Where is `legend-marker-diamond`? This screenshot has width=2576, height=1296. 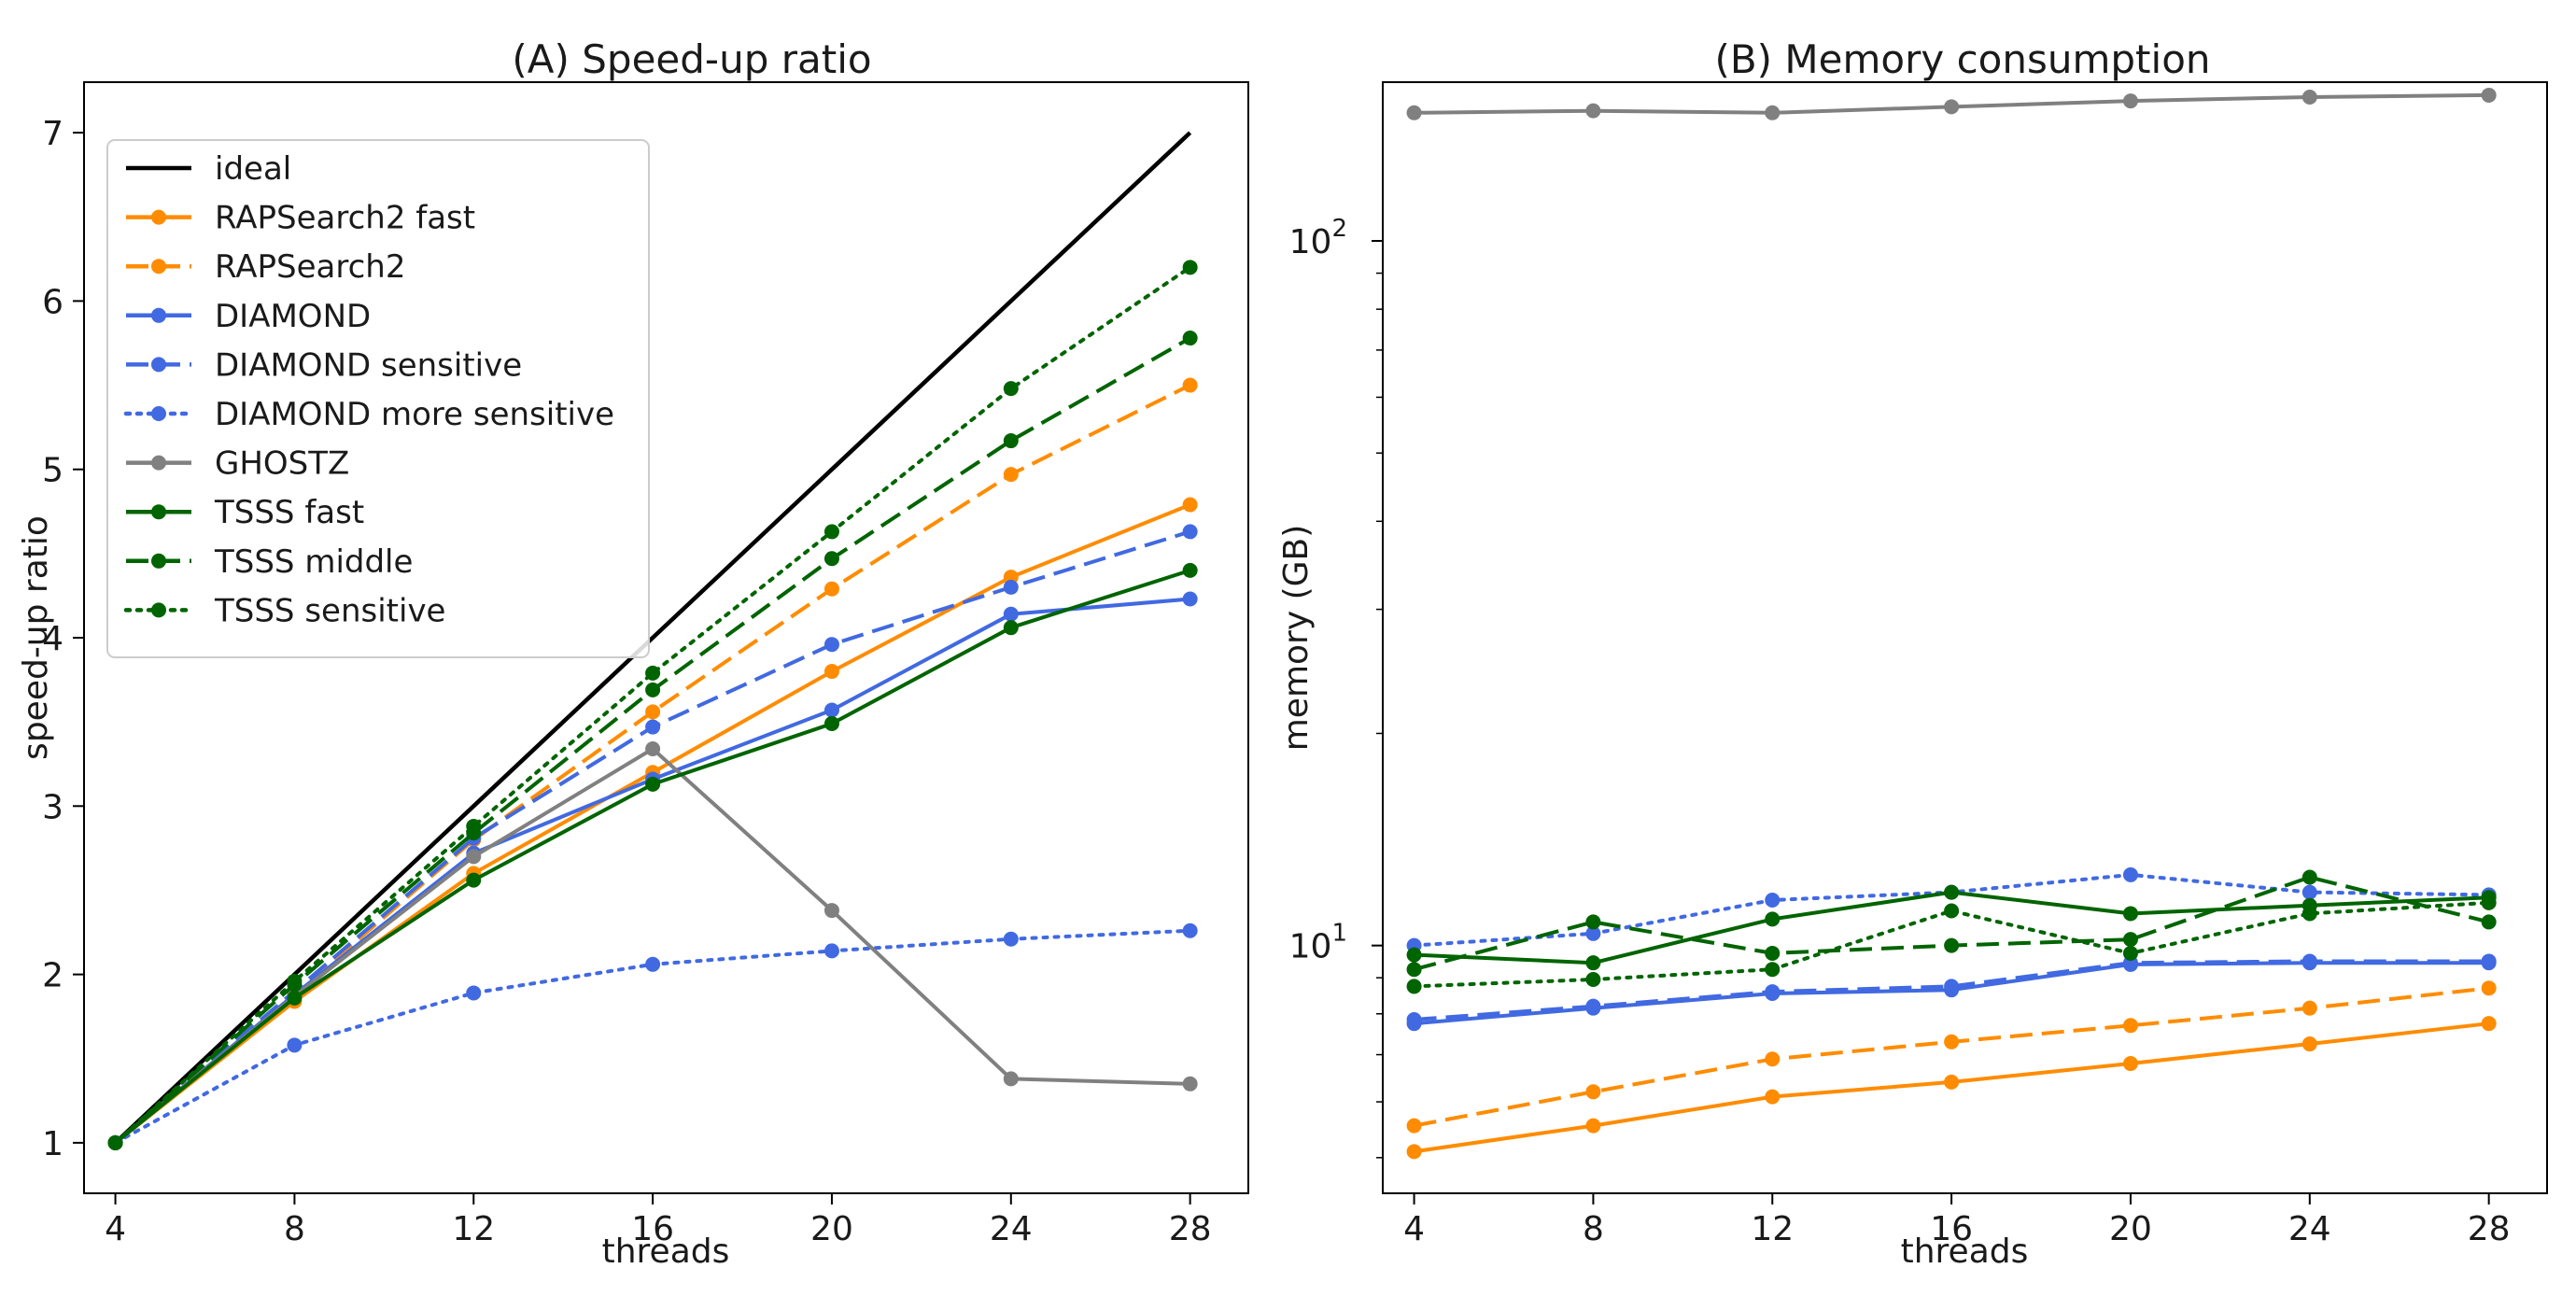 legend-marker-diamond is located at coordinates (158, 315).